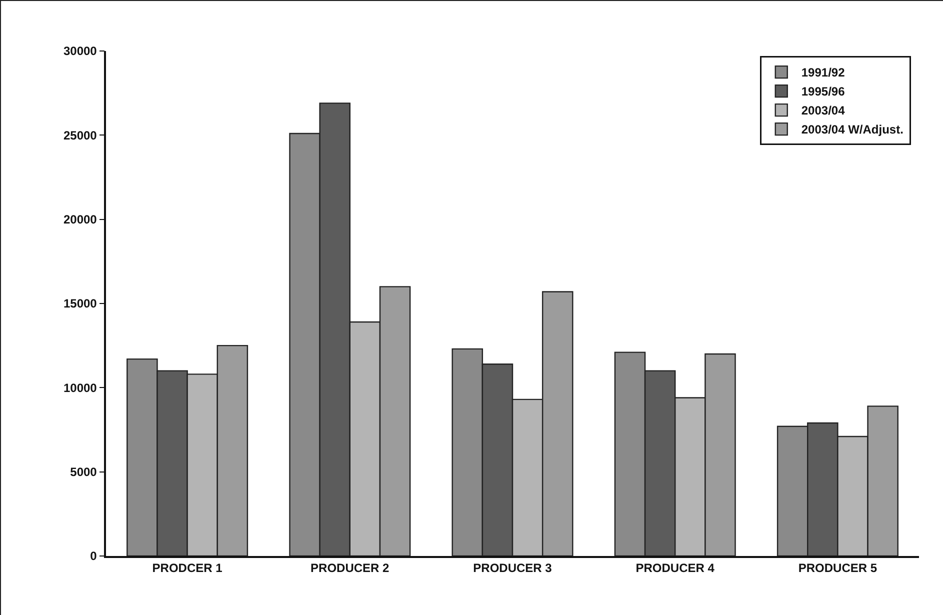 The image size is (943, 615). Describe the element at coordinates (675, 568) in the screenshot. I see `x-tick-label: PRODUCER 4` at that location.